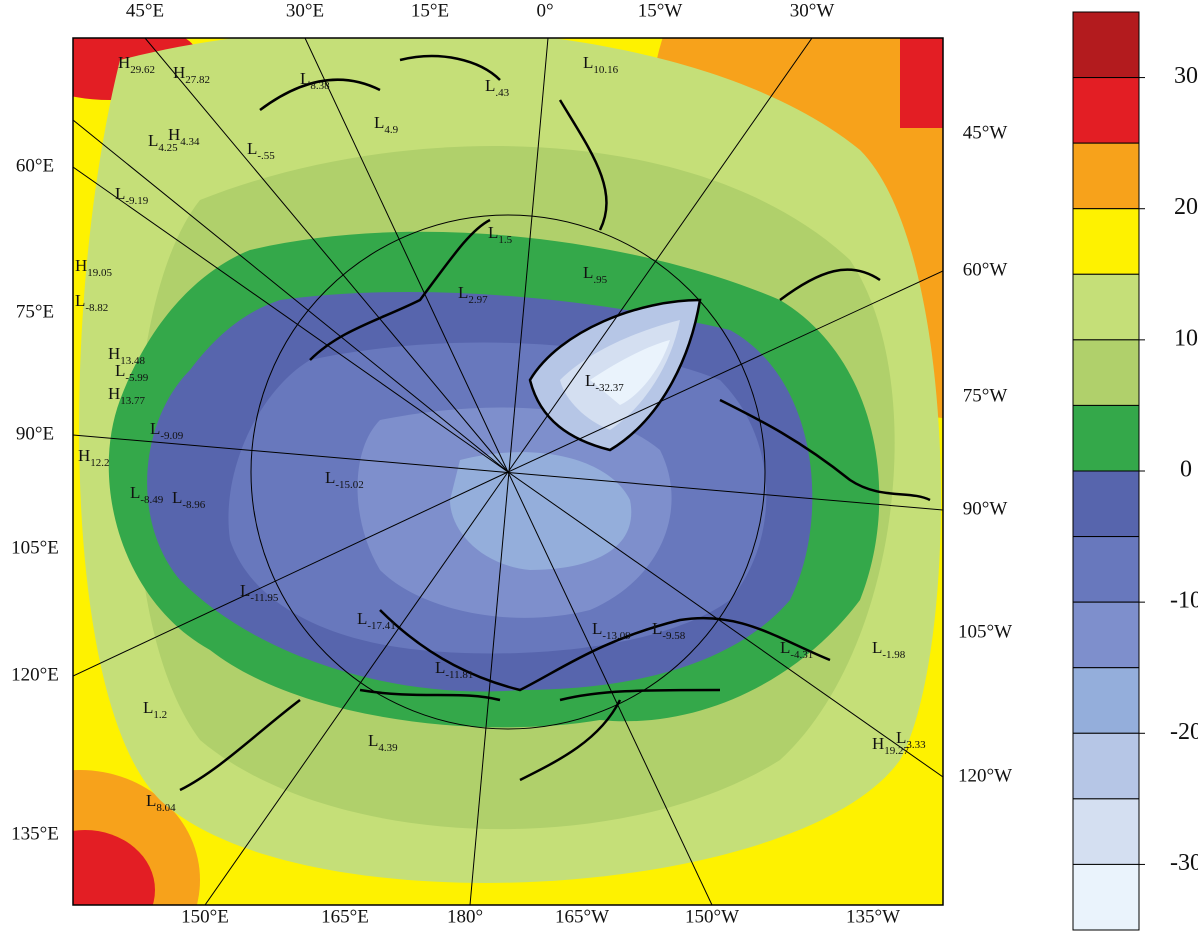  I want to click on coordinate-label: 45°E, so click(145, 10).